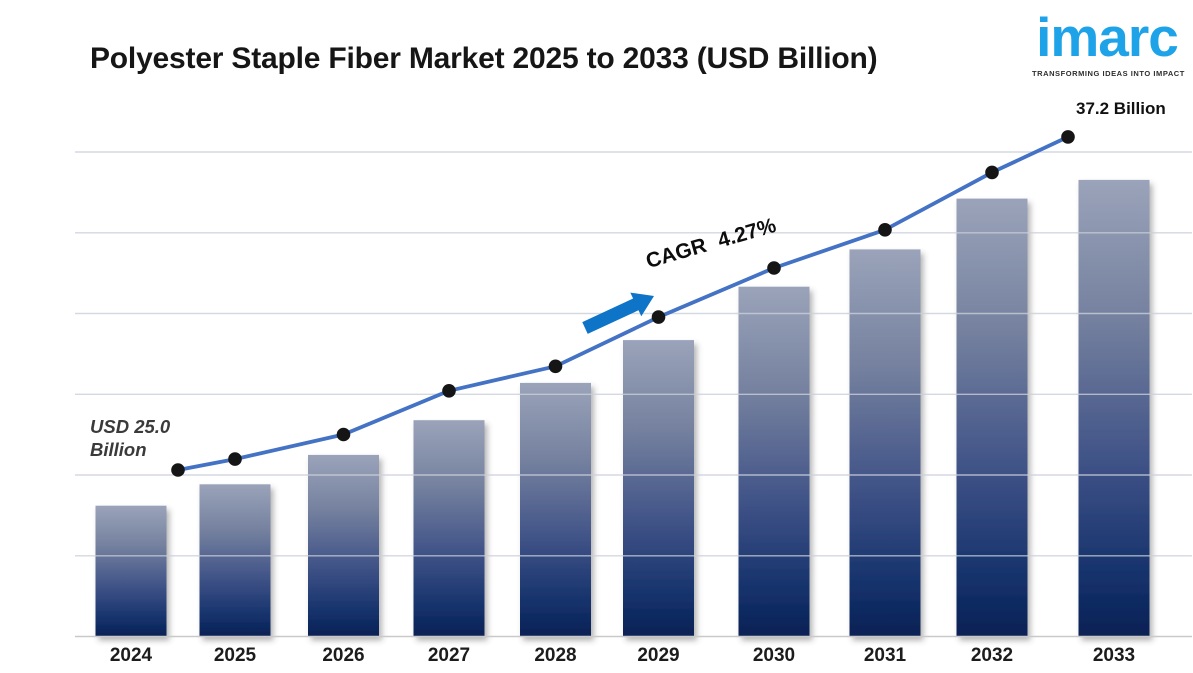 The height and width of the screenshot is (673, 1193). Describe the element at coordinates (885, 230) in the screenshot. I see `trend-point-2031` at that location.